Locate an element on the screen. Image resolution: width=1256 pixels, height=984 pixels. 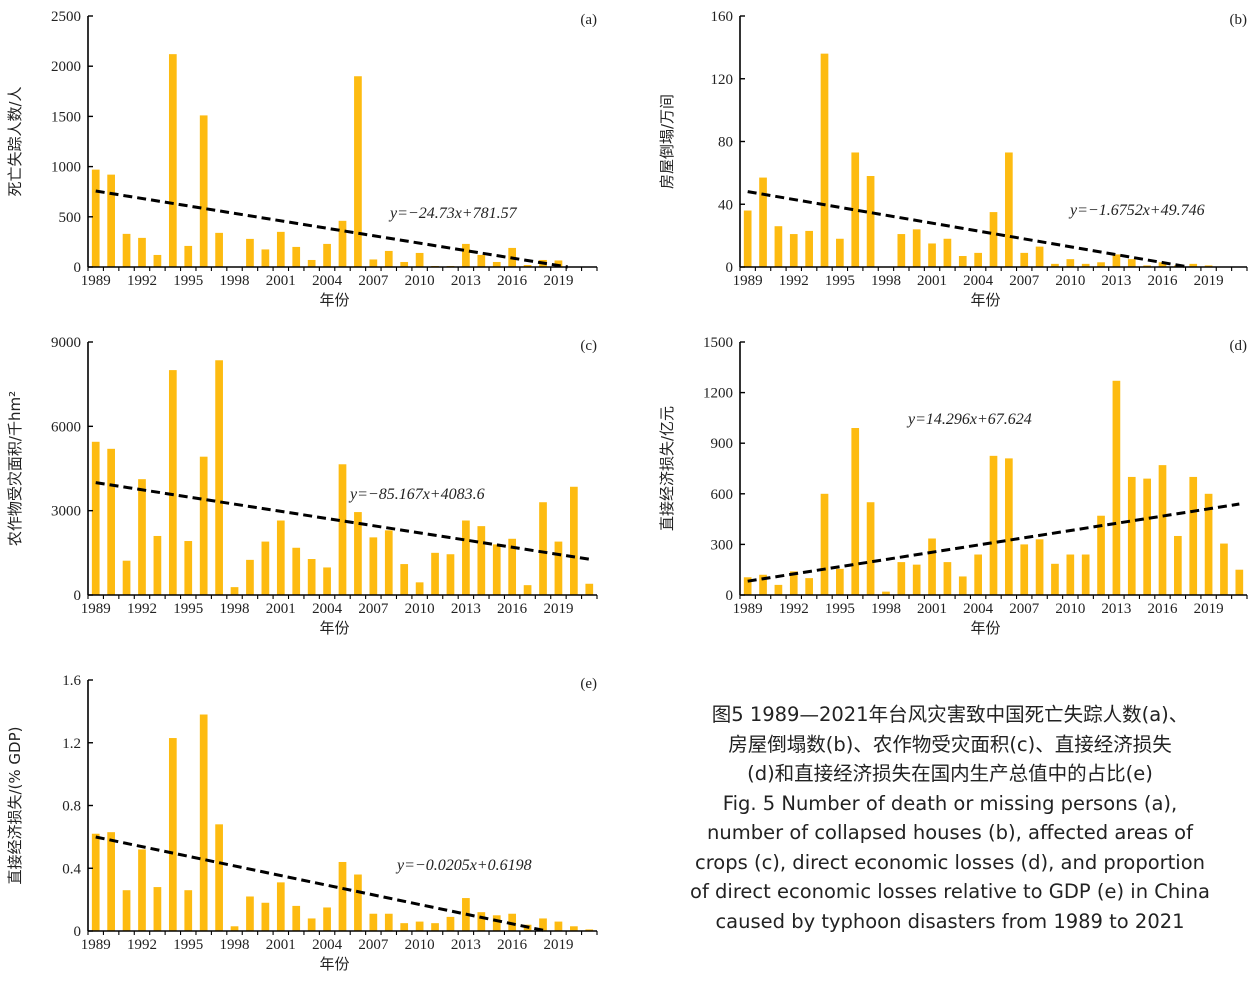
panel-4-bar-2015 is located at coordinates (1147, 536).